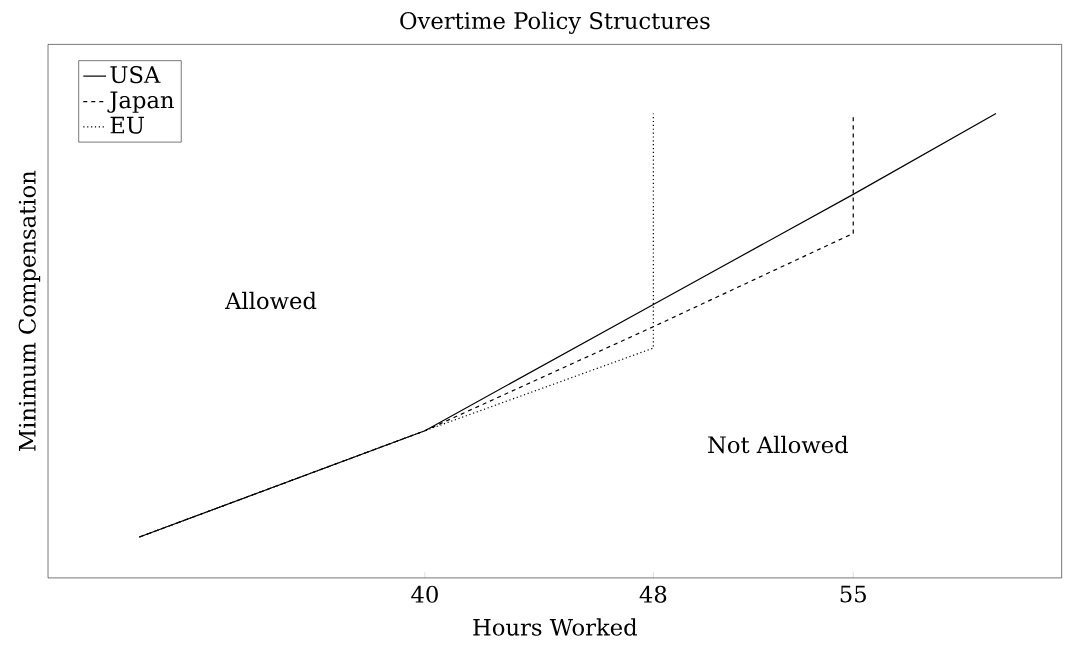 The image size is (1075, 663). Describe the element at coordinates (135, 75) in the screenshot. I see `legend-label: USA` at that location.